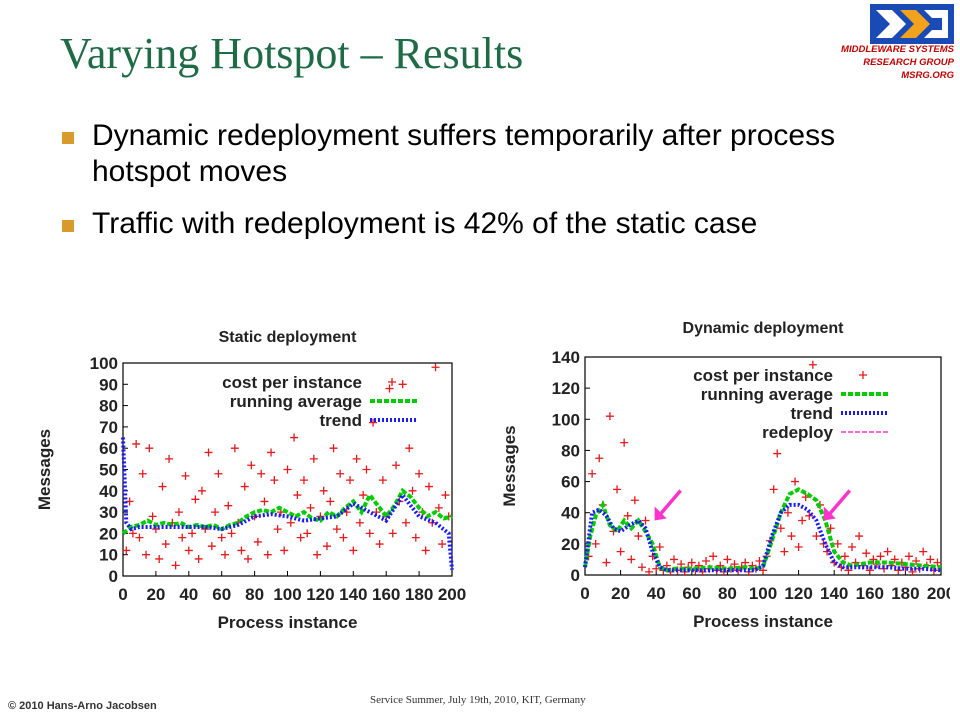 Image resolution: width=960 pixels, height=720 pixels. What do you see at coordinates (912, 24) in the screenshot?
I see `msrg-logo` at bounding box center [912, 24].